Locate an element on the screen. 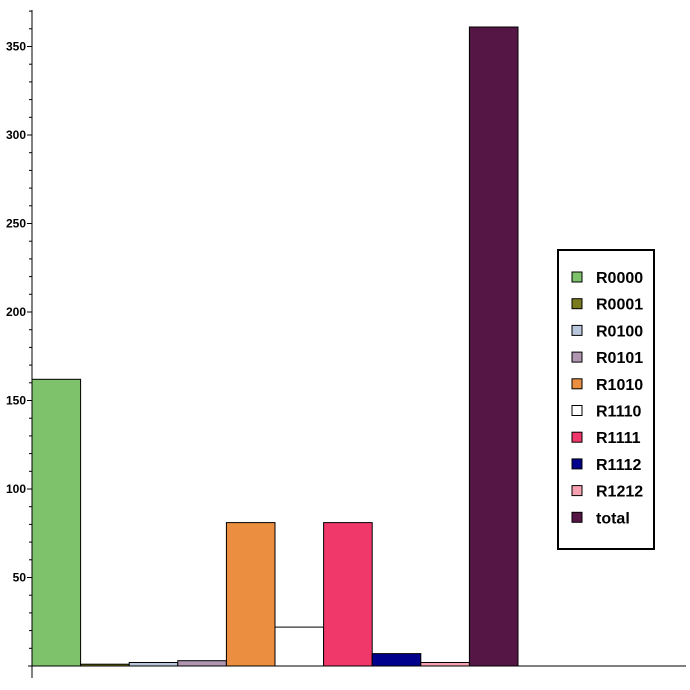 The width and height of the screenshot is (690, 690). legend-label-R0101: R0101 is located at coordinates (619, 358).